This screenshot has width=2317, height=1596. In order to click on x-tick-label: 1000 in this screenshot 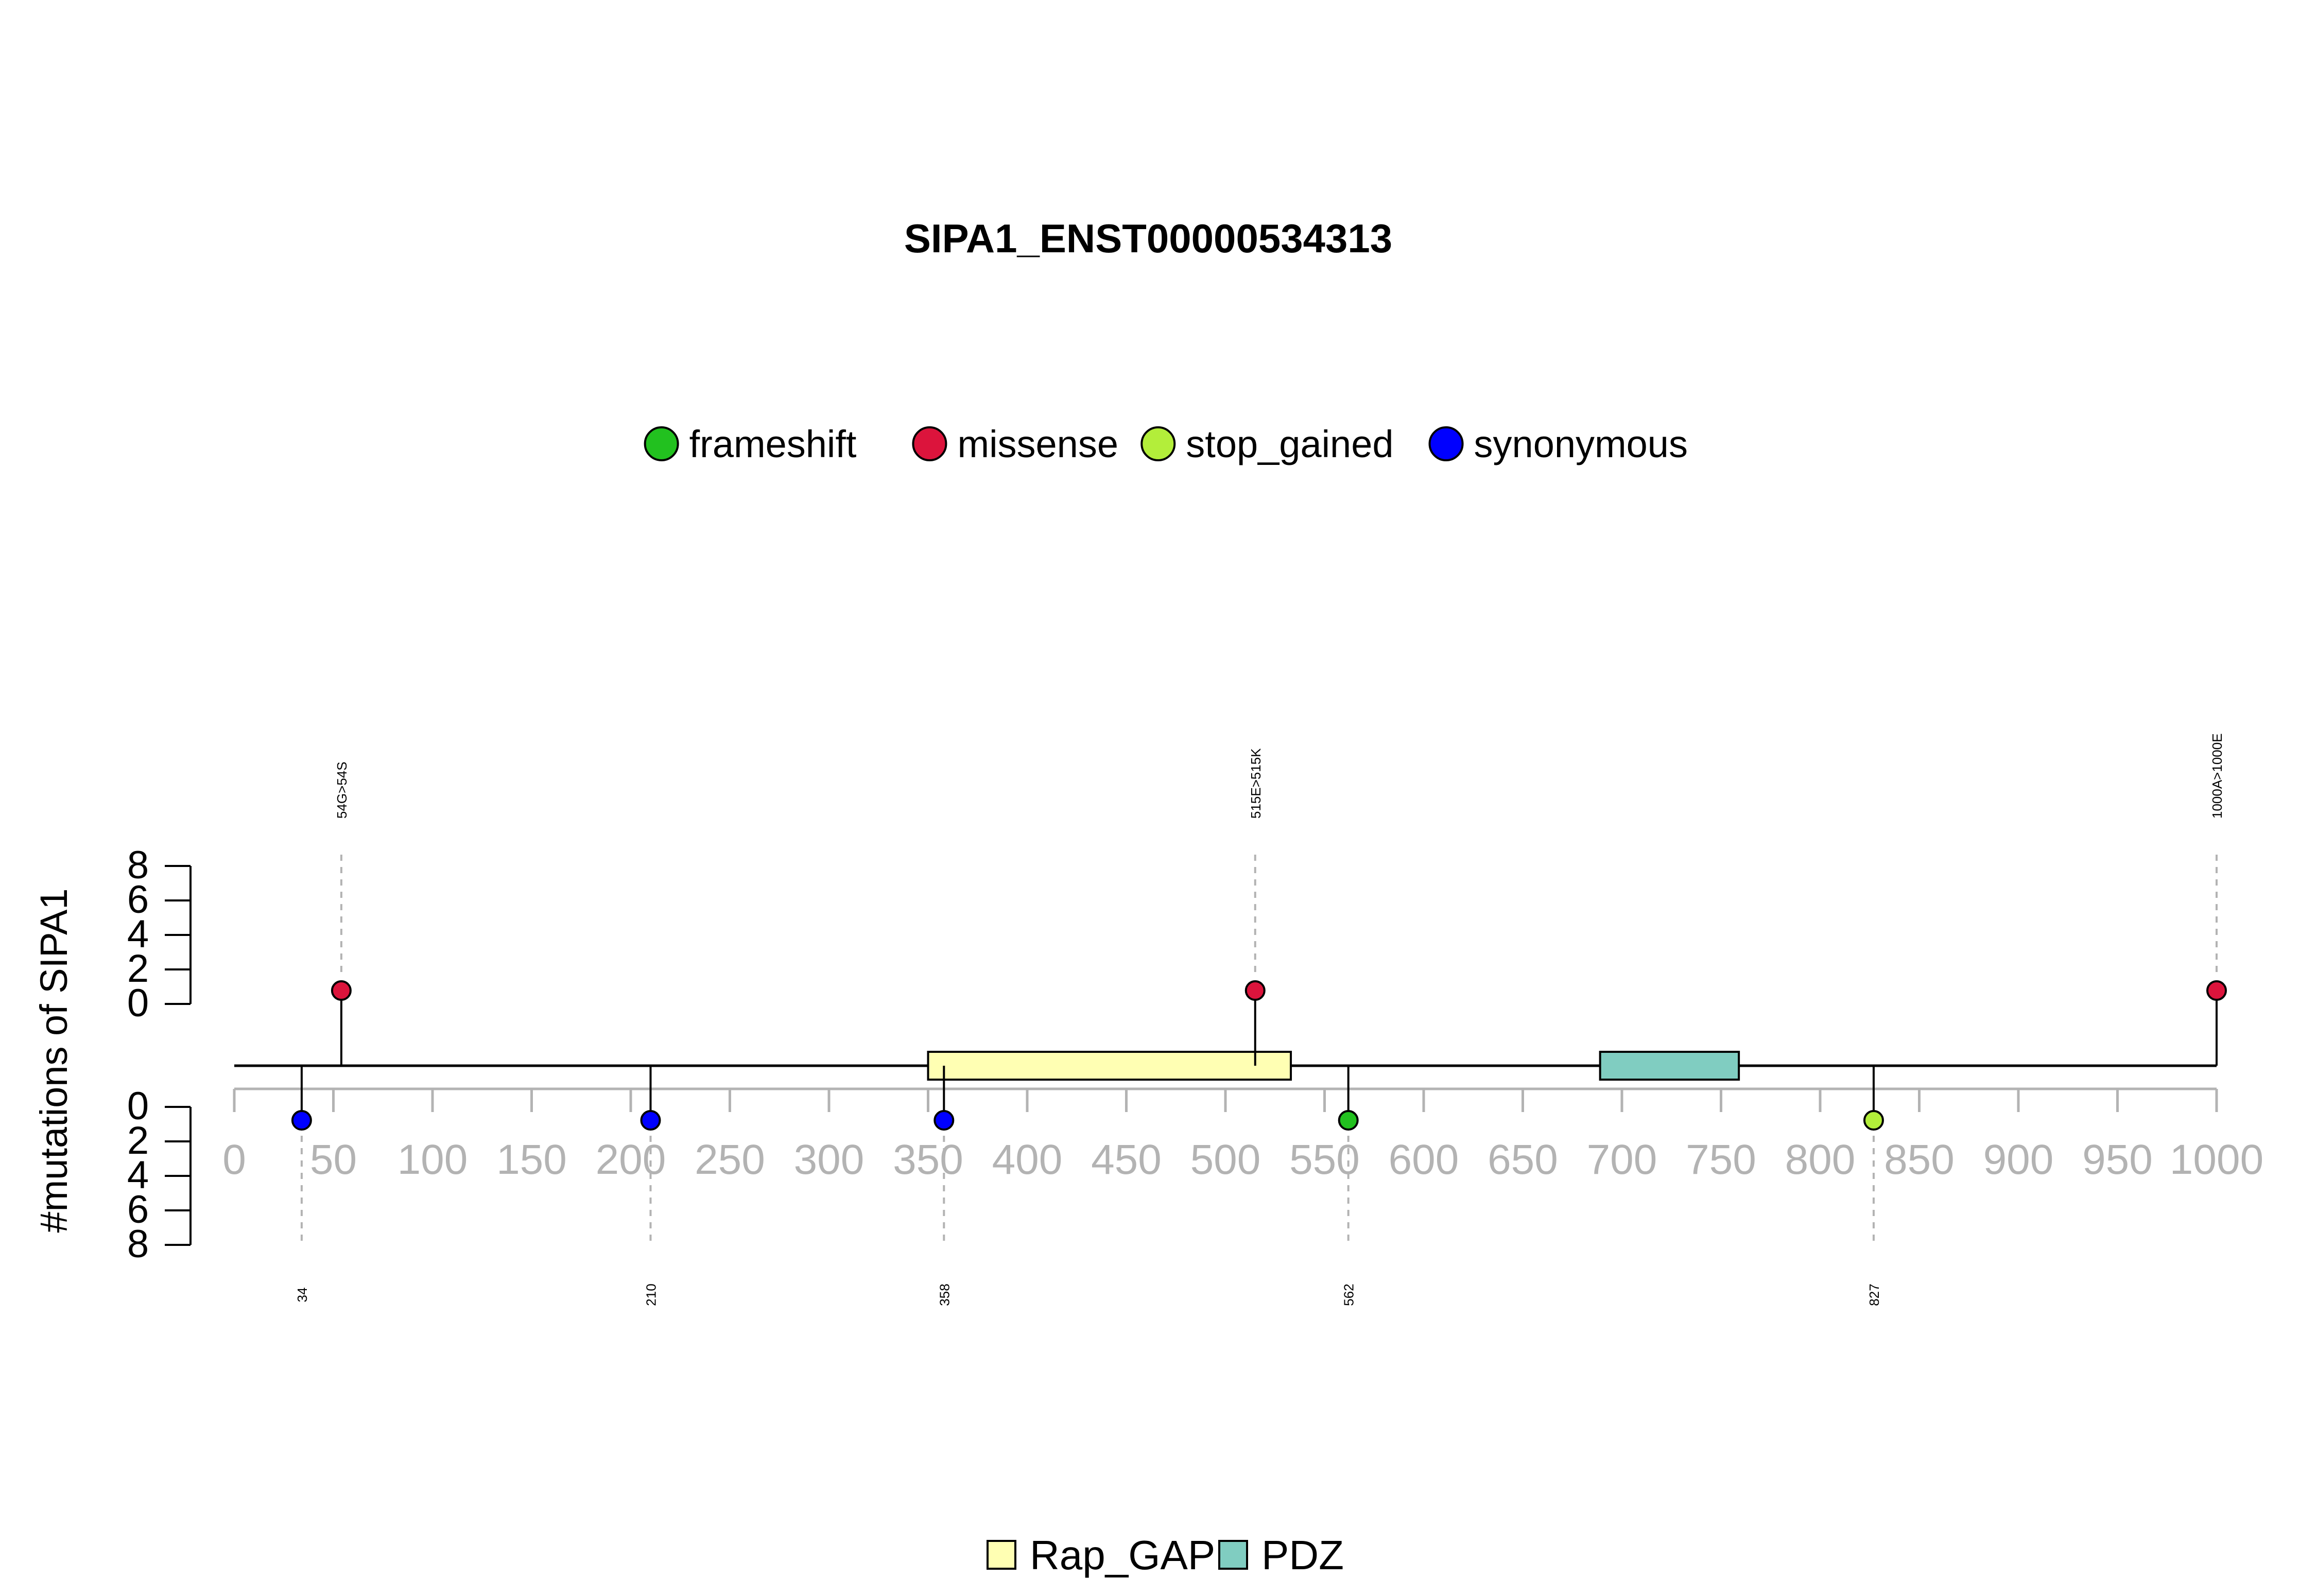, I will do `click(2216, 1159)`.